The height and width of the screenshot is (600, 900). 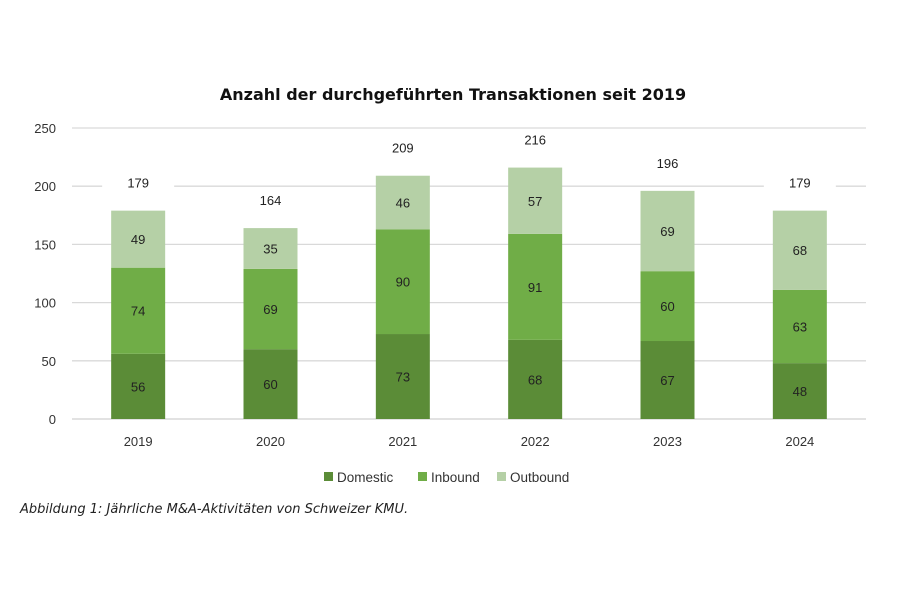 I want to click on data-label: 73, so click(x=403, y=377).